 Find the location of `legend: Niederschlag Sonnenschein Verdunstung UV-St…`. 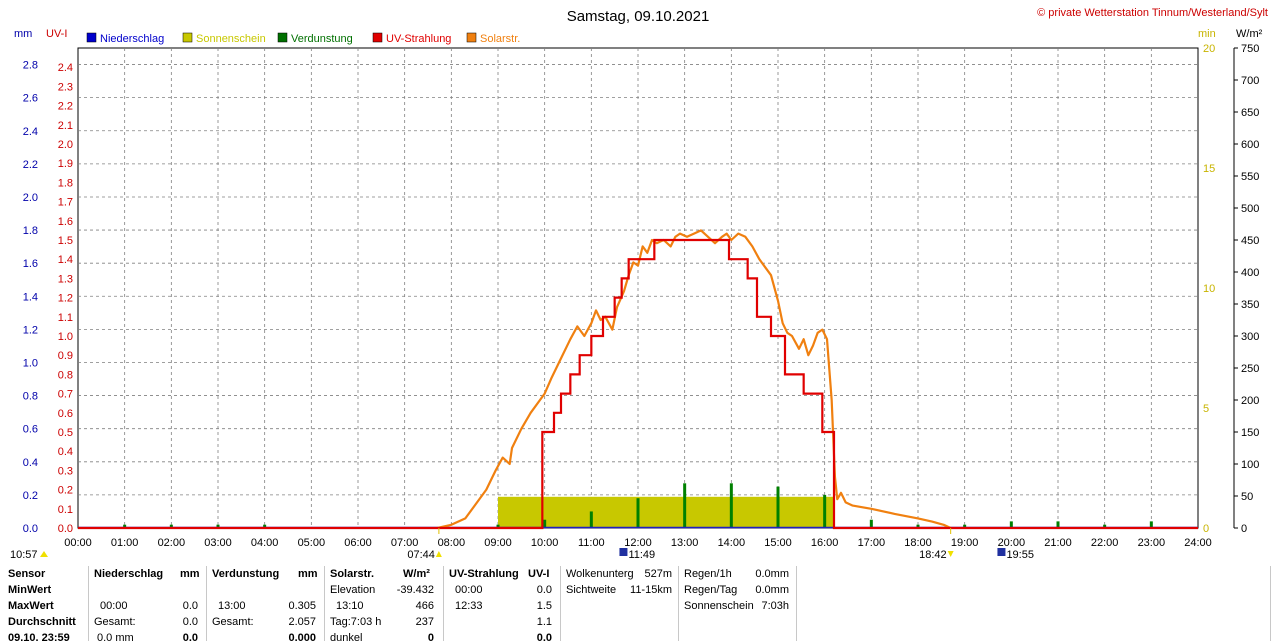

legend: Niederschlag Sonnenschein Verdunstung UV-St… is located at coordinates (303, 38).